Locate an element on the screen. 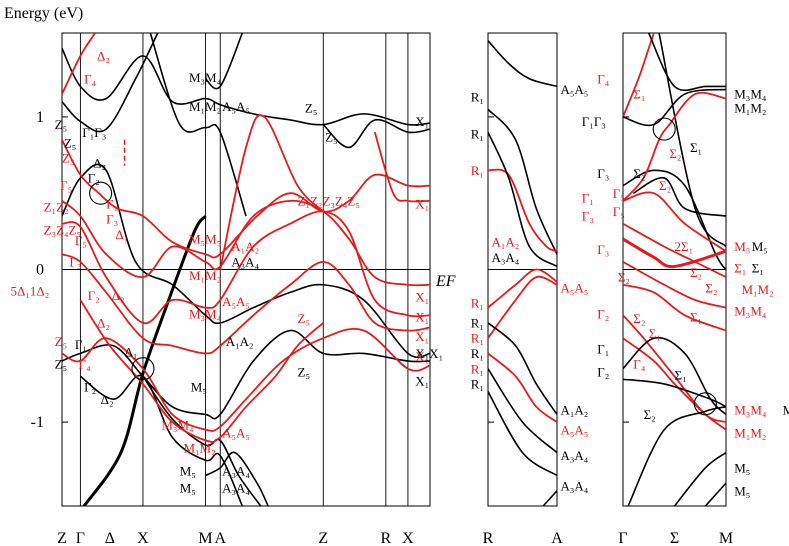 This screenshot has height=546, width=789. x-tick-label: M is located at coordinates (205, 538).